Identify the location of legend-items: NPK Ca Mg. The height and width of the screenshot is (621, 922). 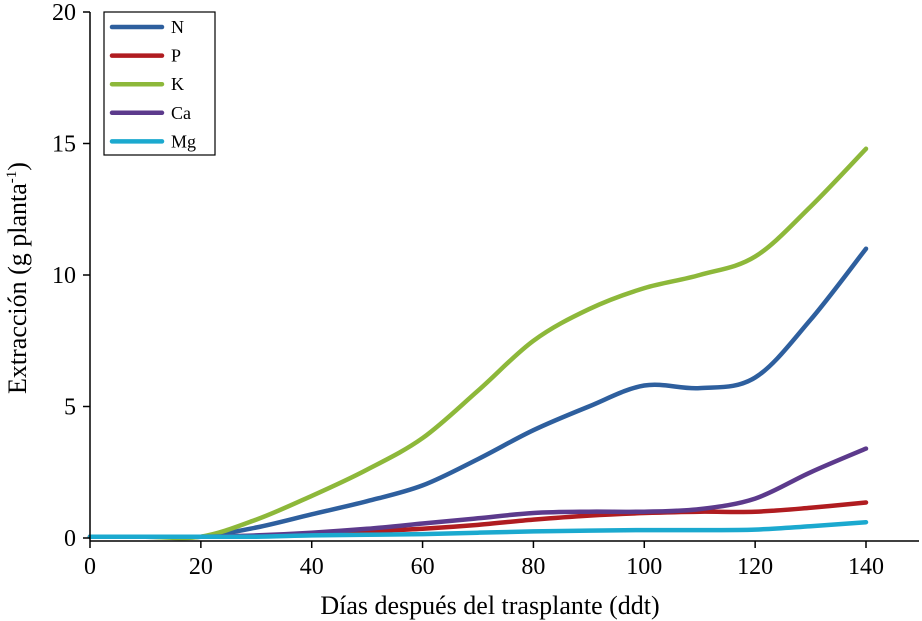
(152, 84).